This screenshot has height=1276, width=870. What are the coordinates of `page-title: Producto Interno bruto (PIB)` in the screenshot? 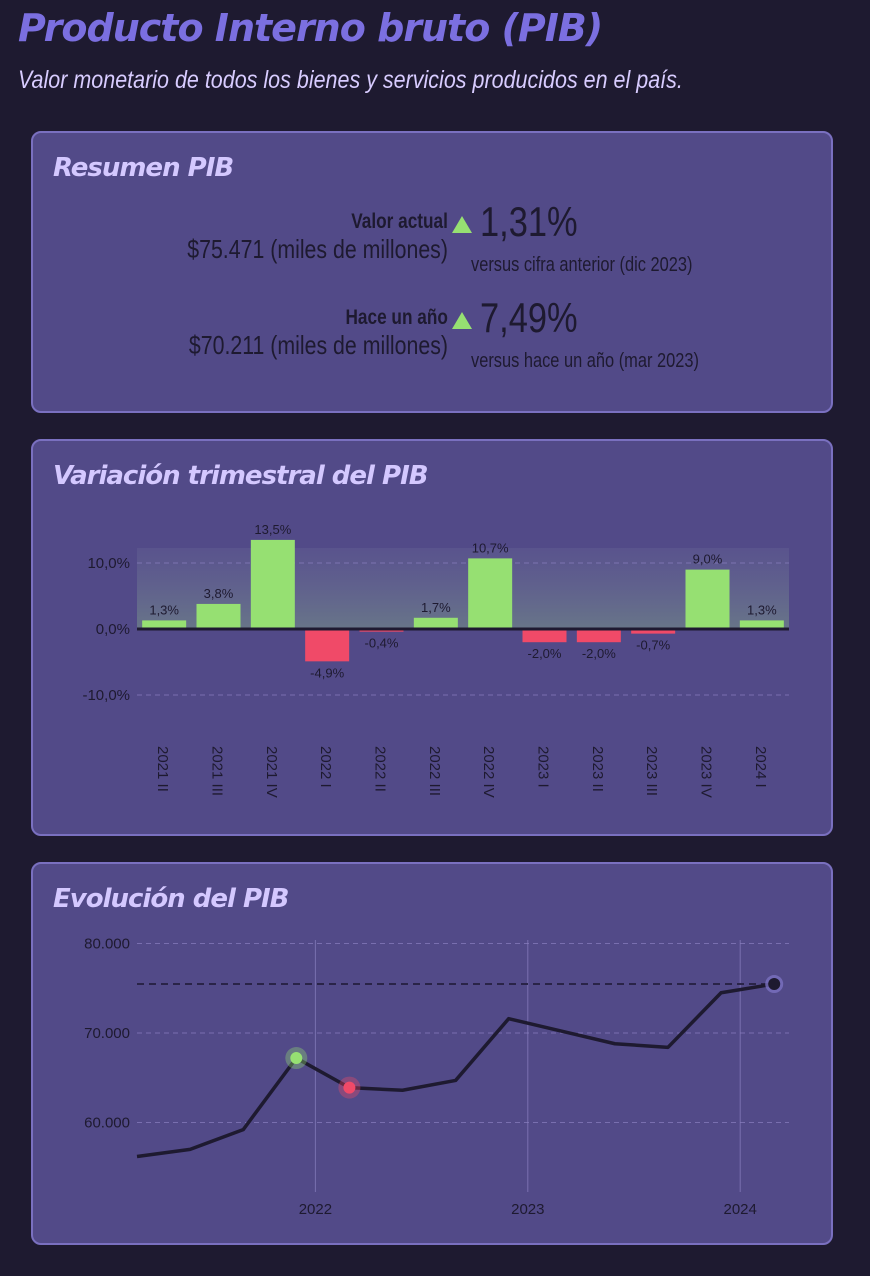 It's located at (310, 28).